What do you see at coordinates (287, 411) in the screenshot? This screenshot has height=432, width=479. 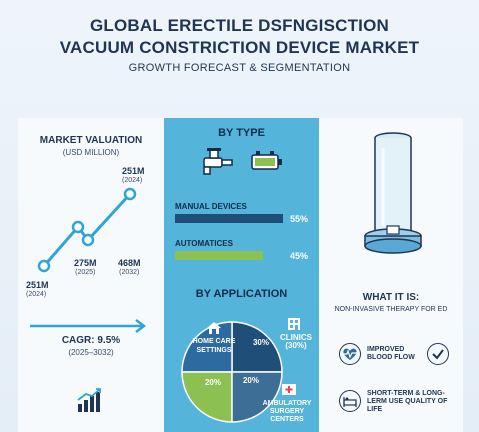 I see `ambulatory-label: AMBULATORY SURGERY CENTERS` at bounding box center [287, 411].